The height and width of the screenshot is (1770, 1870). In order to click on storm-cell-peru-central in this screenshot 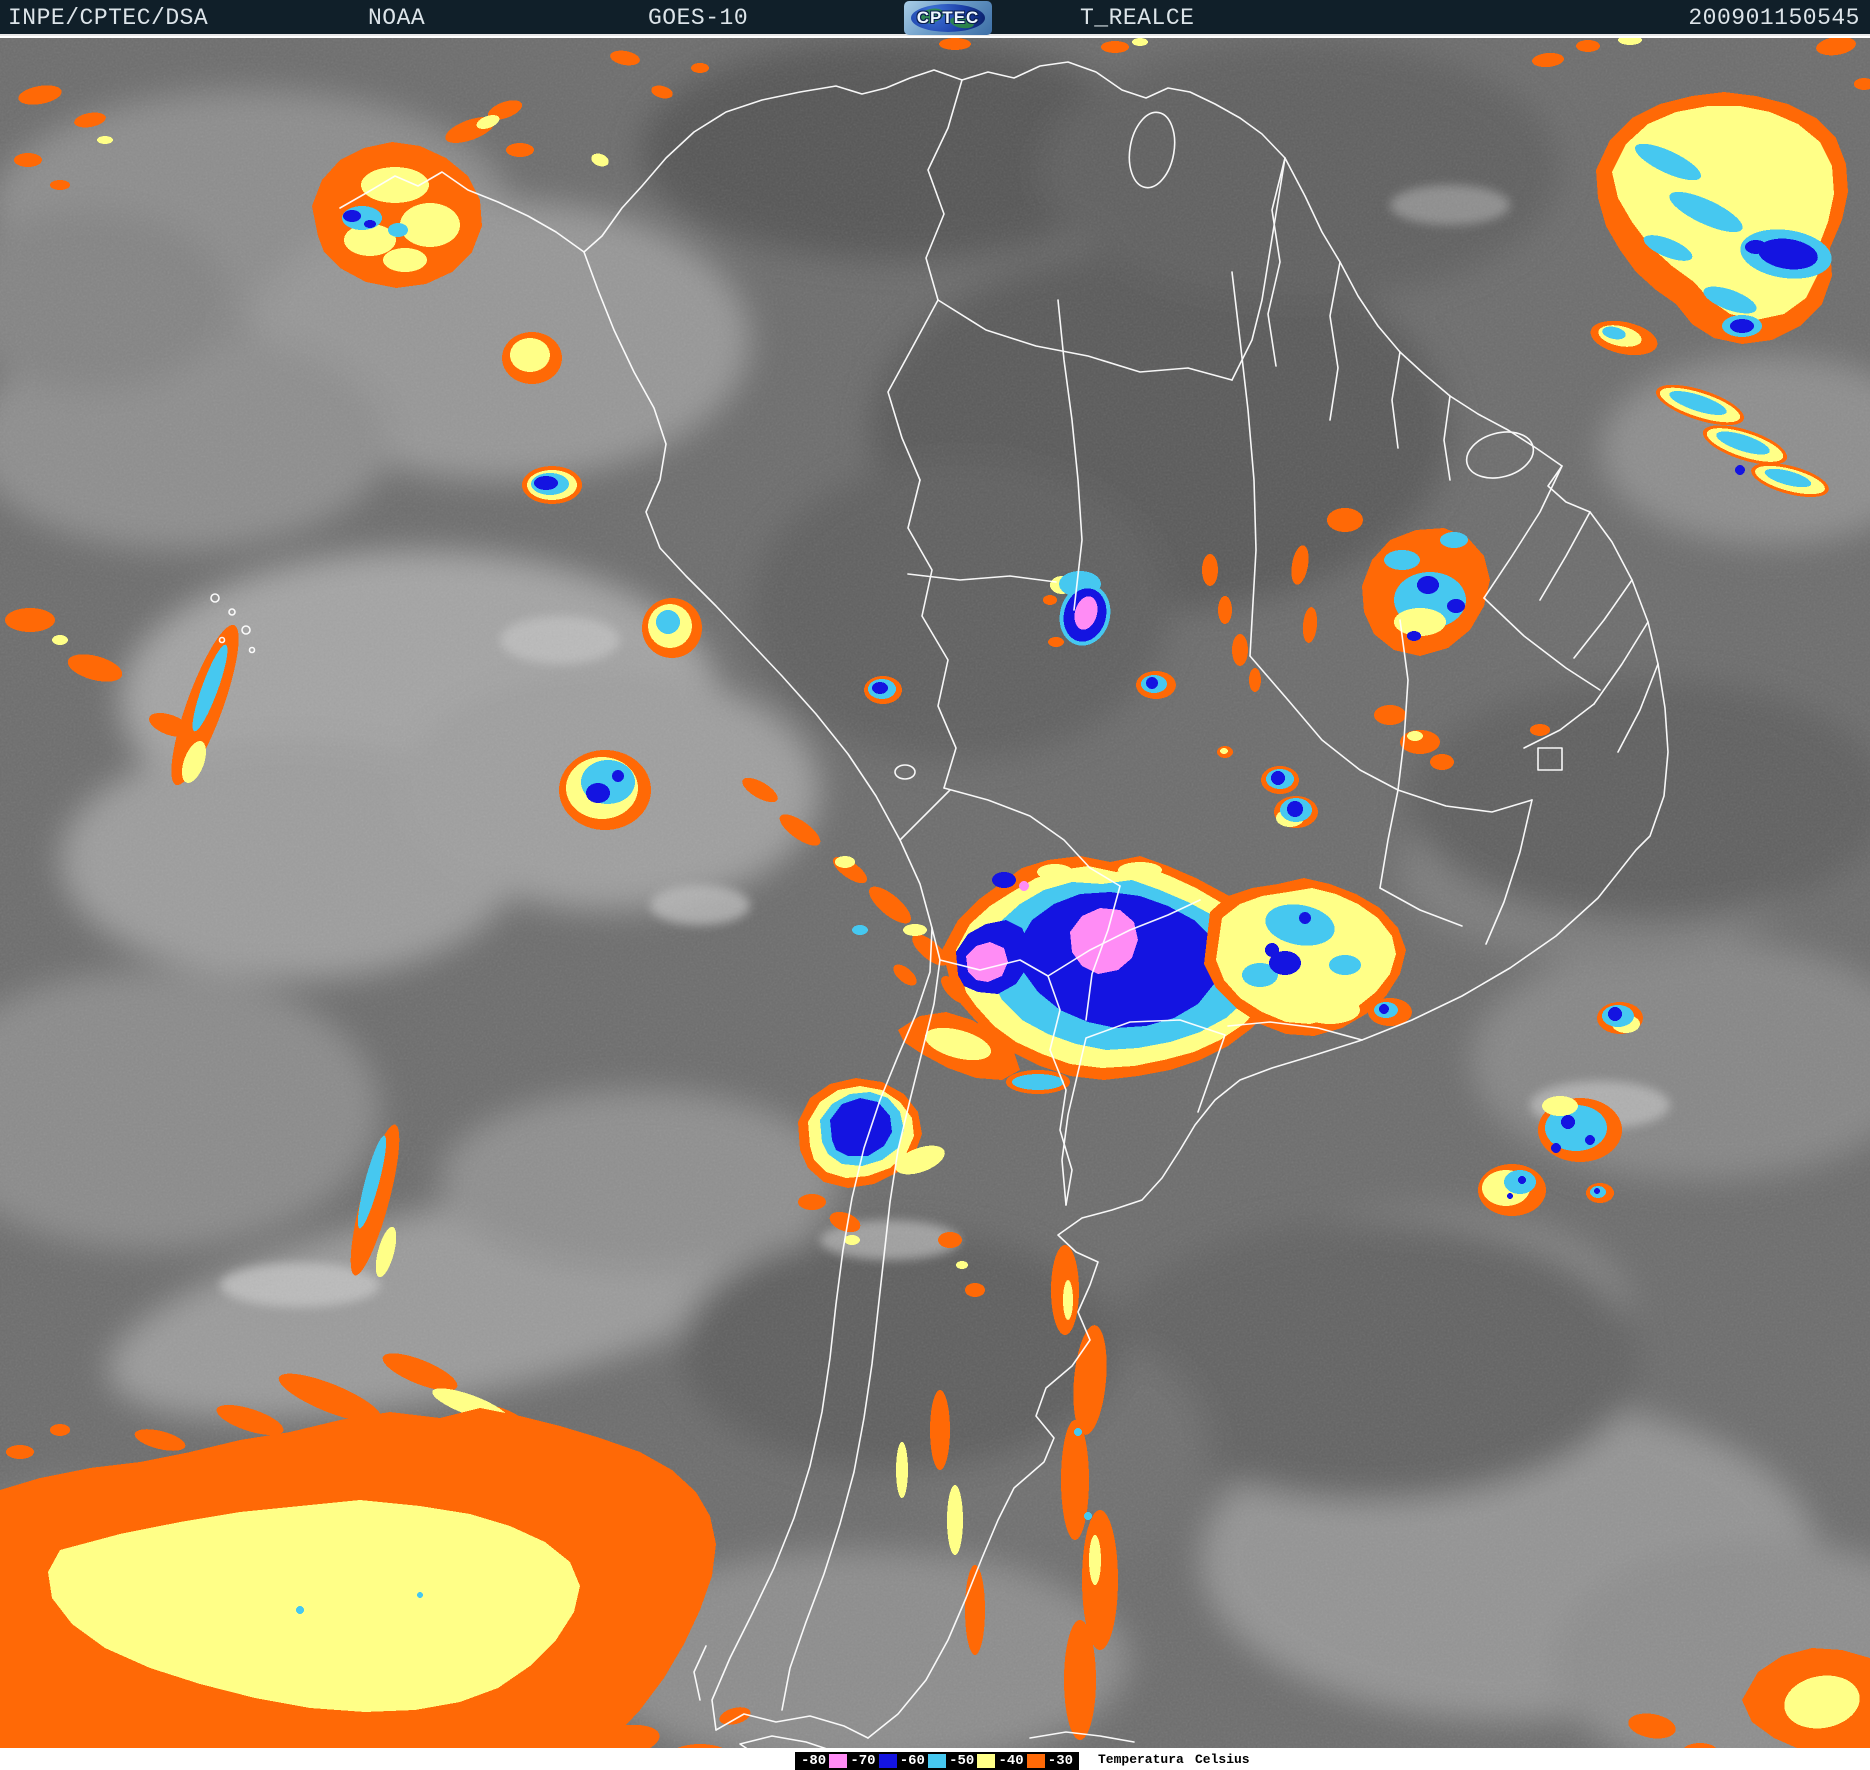, I will do `click(605, 790)`.